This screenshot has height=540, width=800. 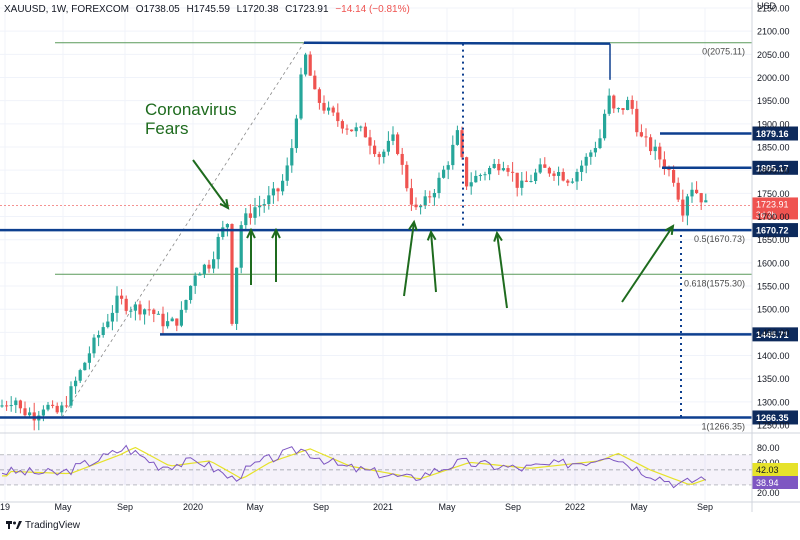 I want to click on rsi-line, so click(x=354, y=466).